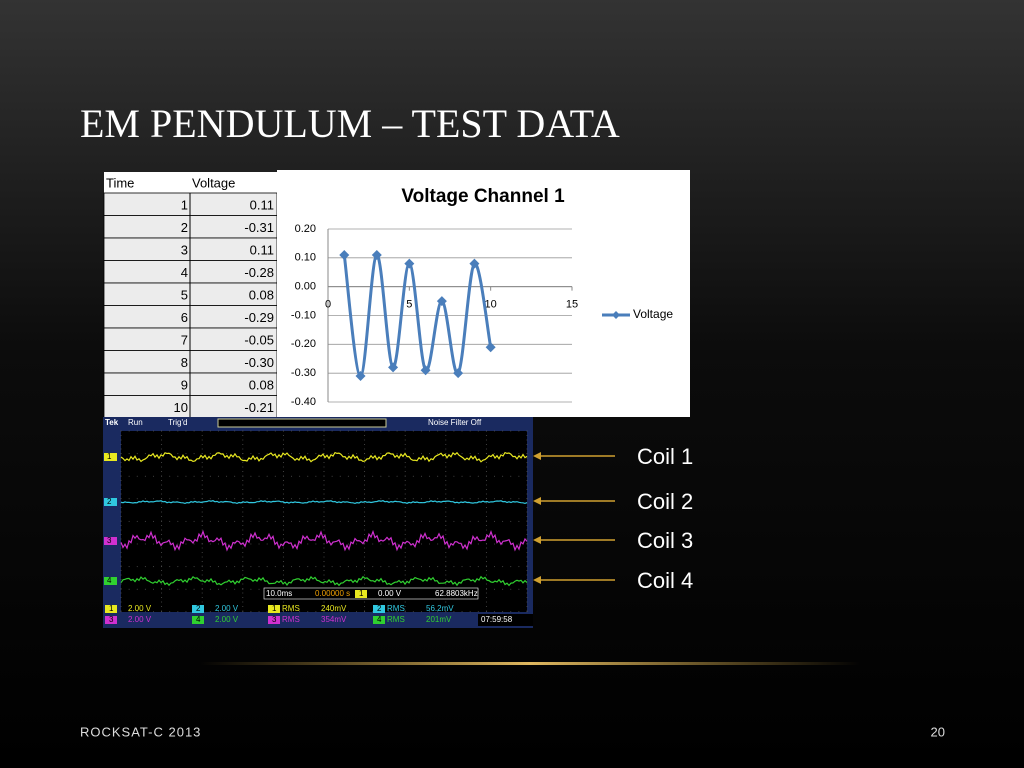 This screenshot has height=768, width=1024. What do you see at coordinates (190, 182) in the screenshot?
I see `table-header-bg` at bounding box center [190, 182].